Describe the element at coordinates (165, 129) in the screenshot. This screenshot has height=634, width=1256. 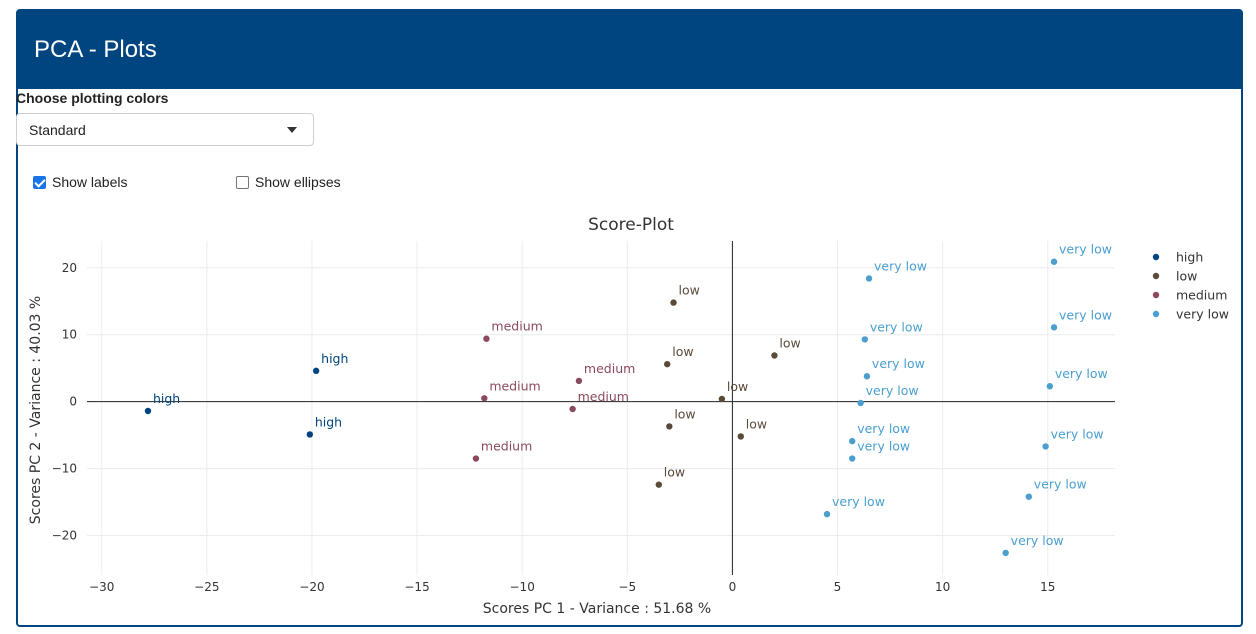
I see `plot-colors-select: Standard` at that location.